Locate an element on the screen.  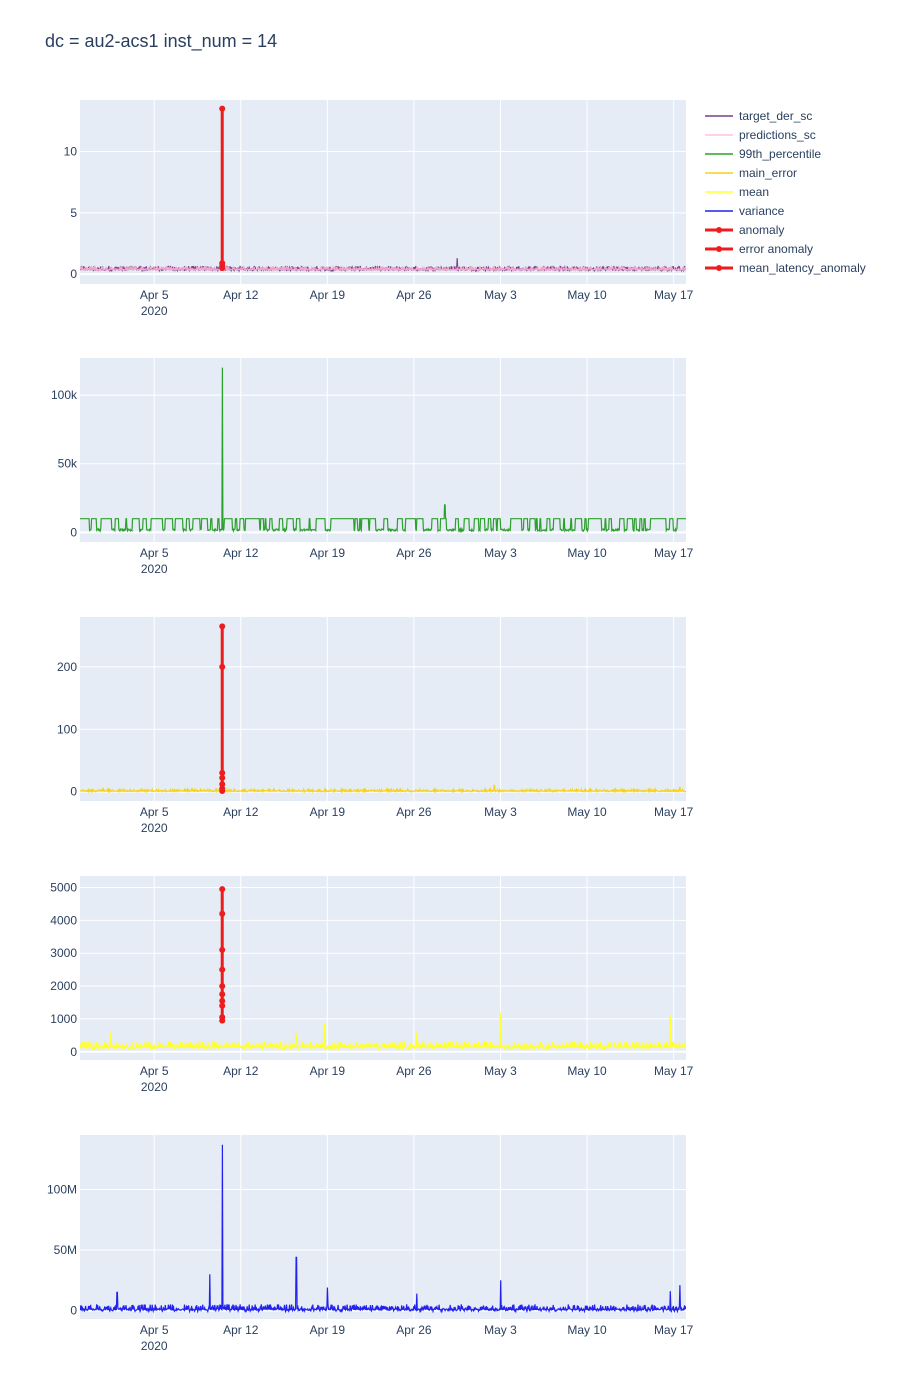
legend-label: 99th_percentile is located at coordinates (780, 154).